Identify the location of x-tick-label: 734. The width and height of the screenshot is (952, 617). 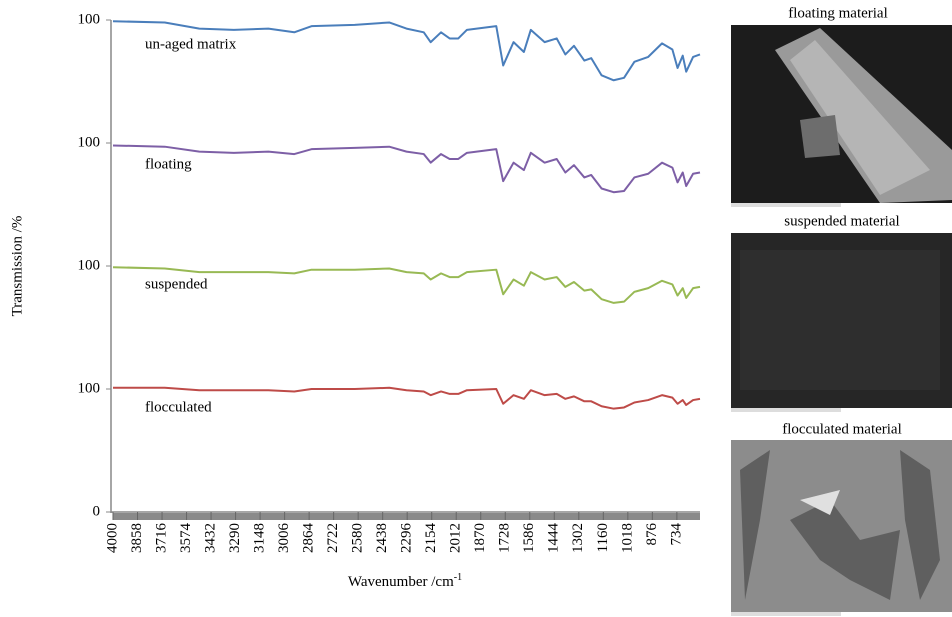
(676, 534).